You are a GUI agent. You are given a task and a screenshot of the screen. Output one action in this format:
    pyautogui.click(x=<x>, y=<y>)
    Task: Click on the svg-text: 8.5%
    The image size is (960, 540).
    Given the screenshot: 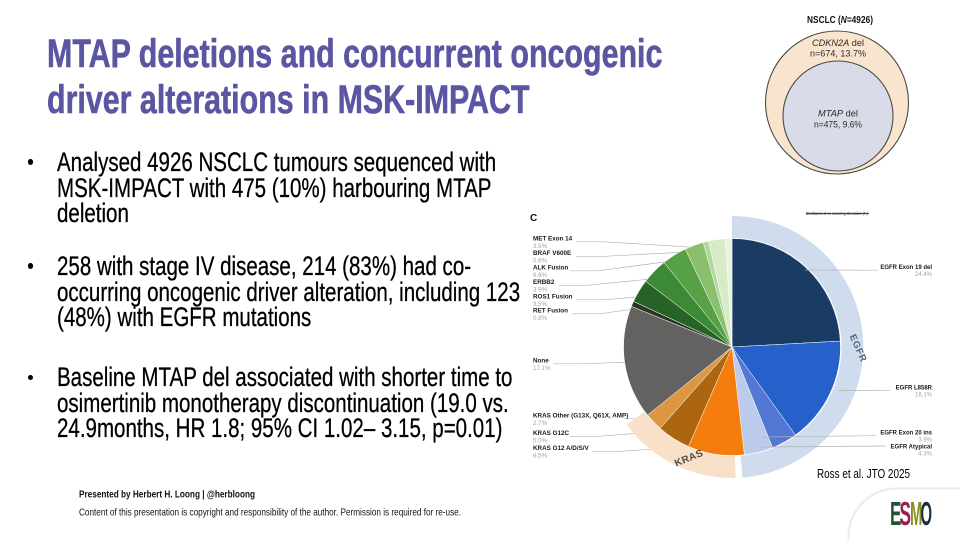 What is the action you would take?
    pyautogui.click(x=540, y=455)
    